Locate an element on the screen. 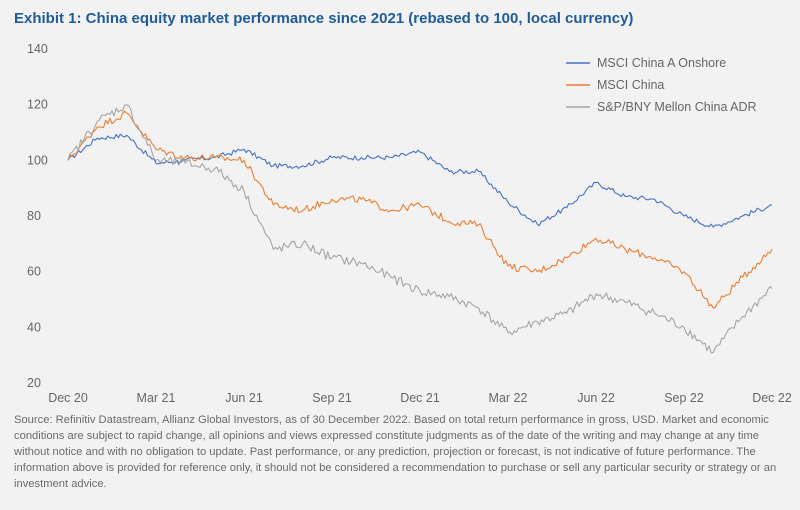 This screenshot has width=800, height=510. x-tick-label: Dec 21 is located at coordinates (420, 398).